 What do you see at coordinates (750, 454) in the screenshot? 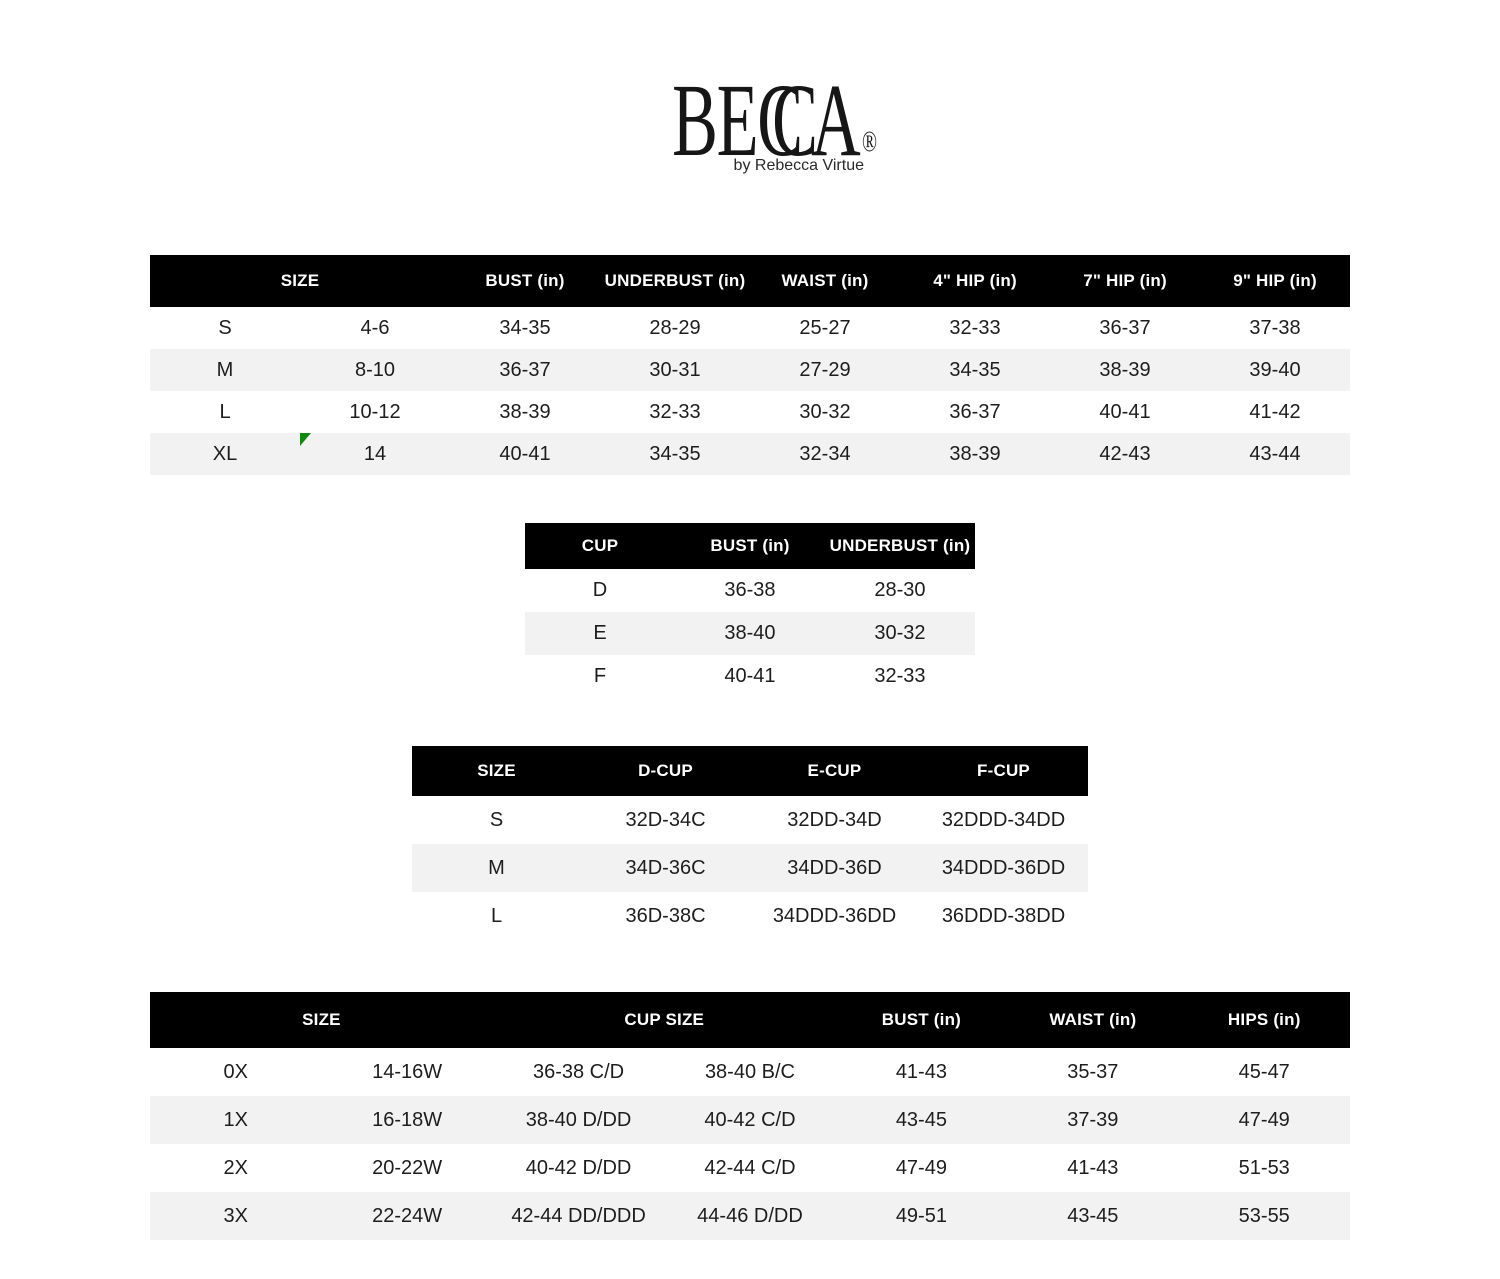
I see `table-row: XL 14 40-41 34-35 32-34 38-39 42-43 43-44` at bounding box center [750, 454].